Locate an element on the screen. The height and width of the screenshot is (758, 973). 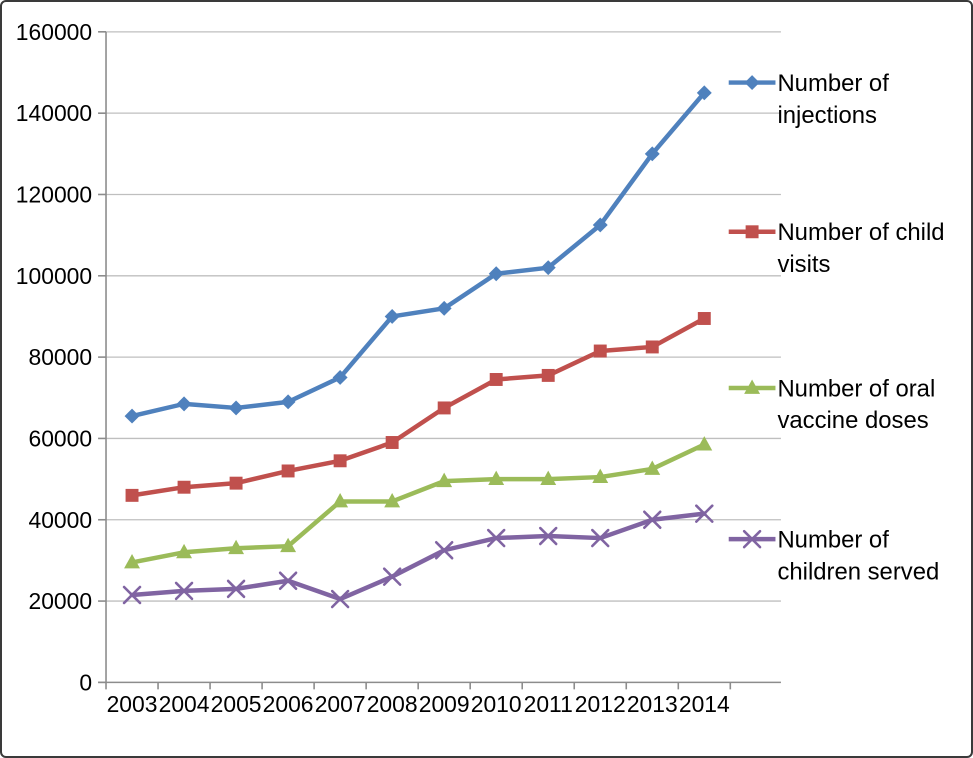
legend-label: injections is located at coordinates (827, 115).